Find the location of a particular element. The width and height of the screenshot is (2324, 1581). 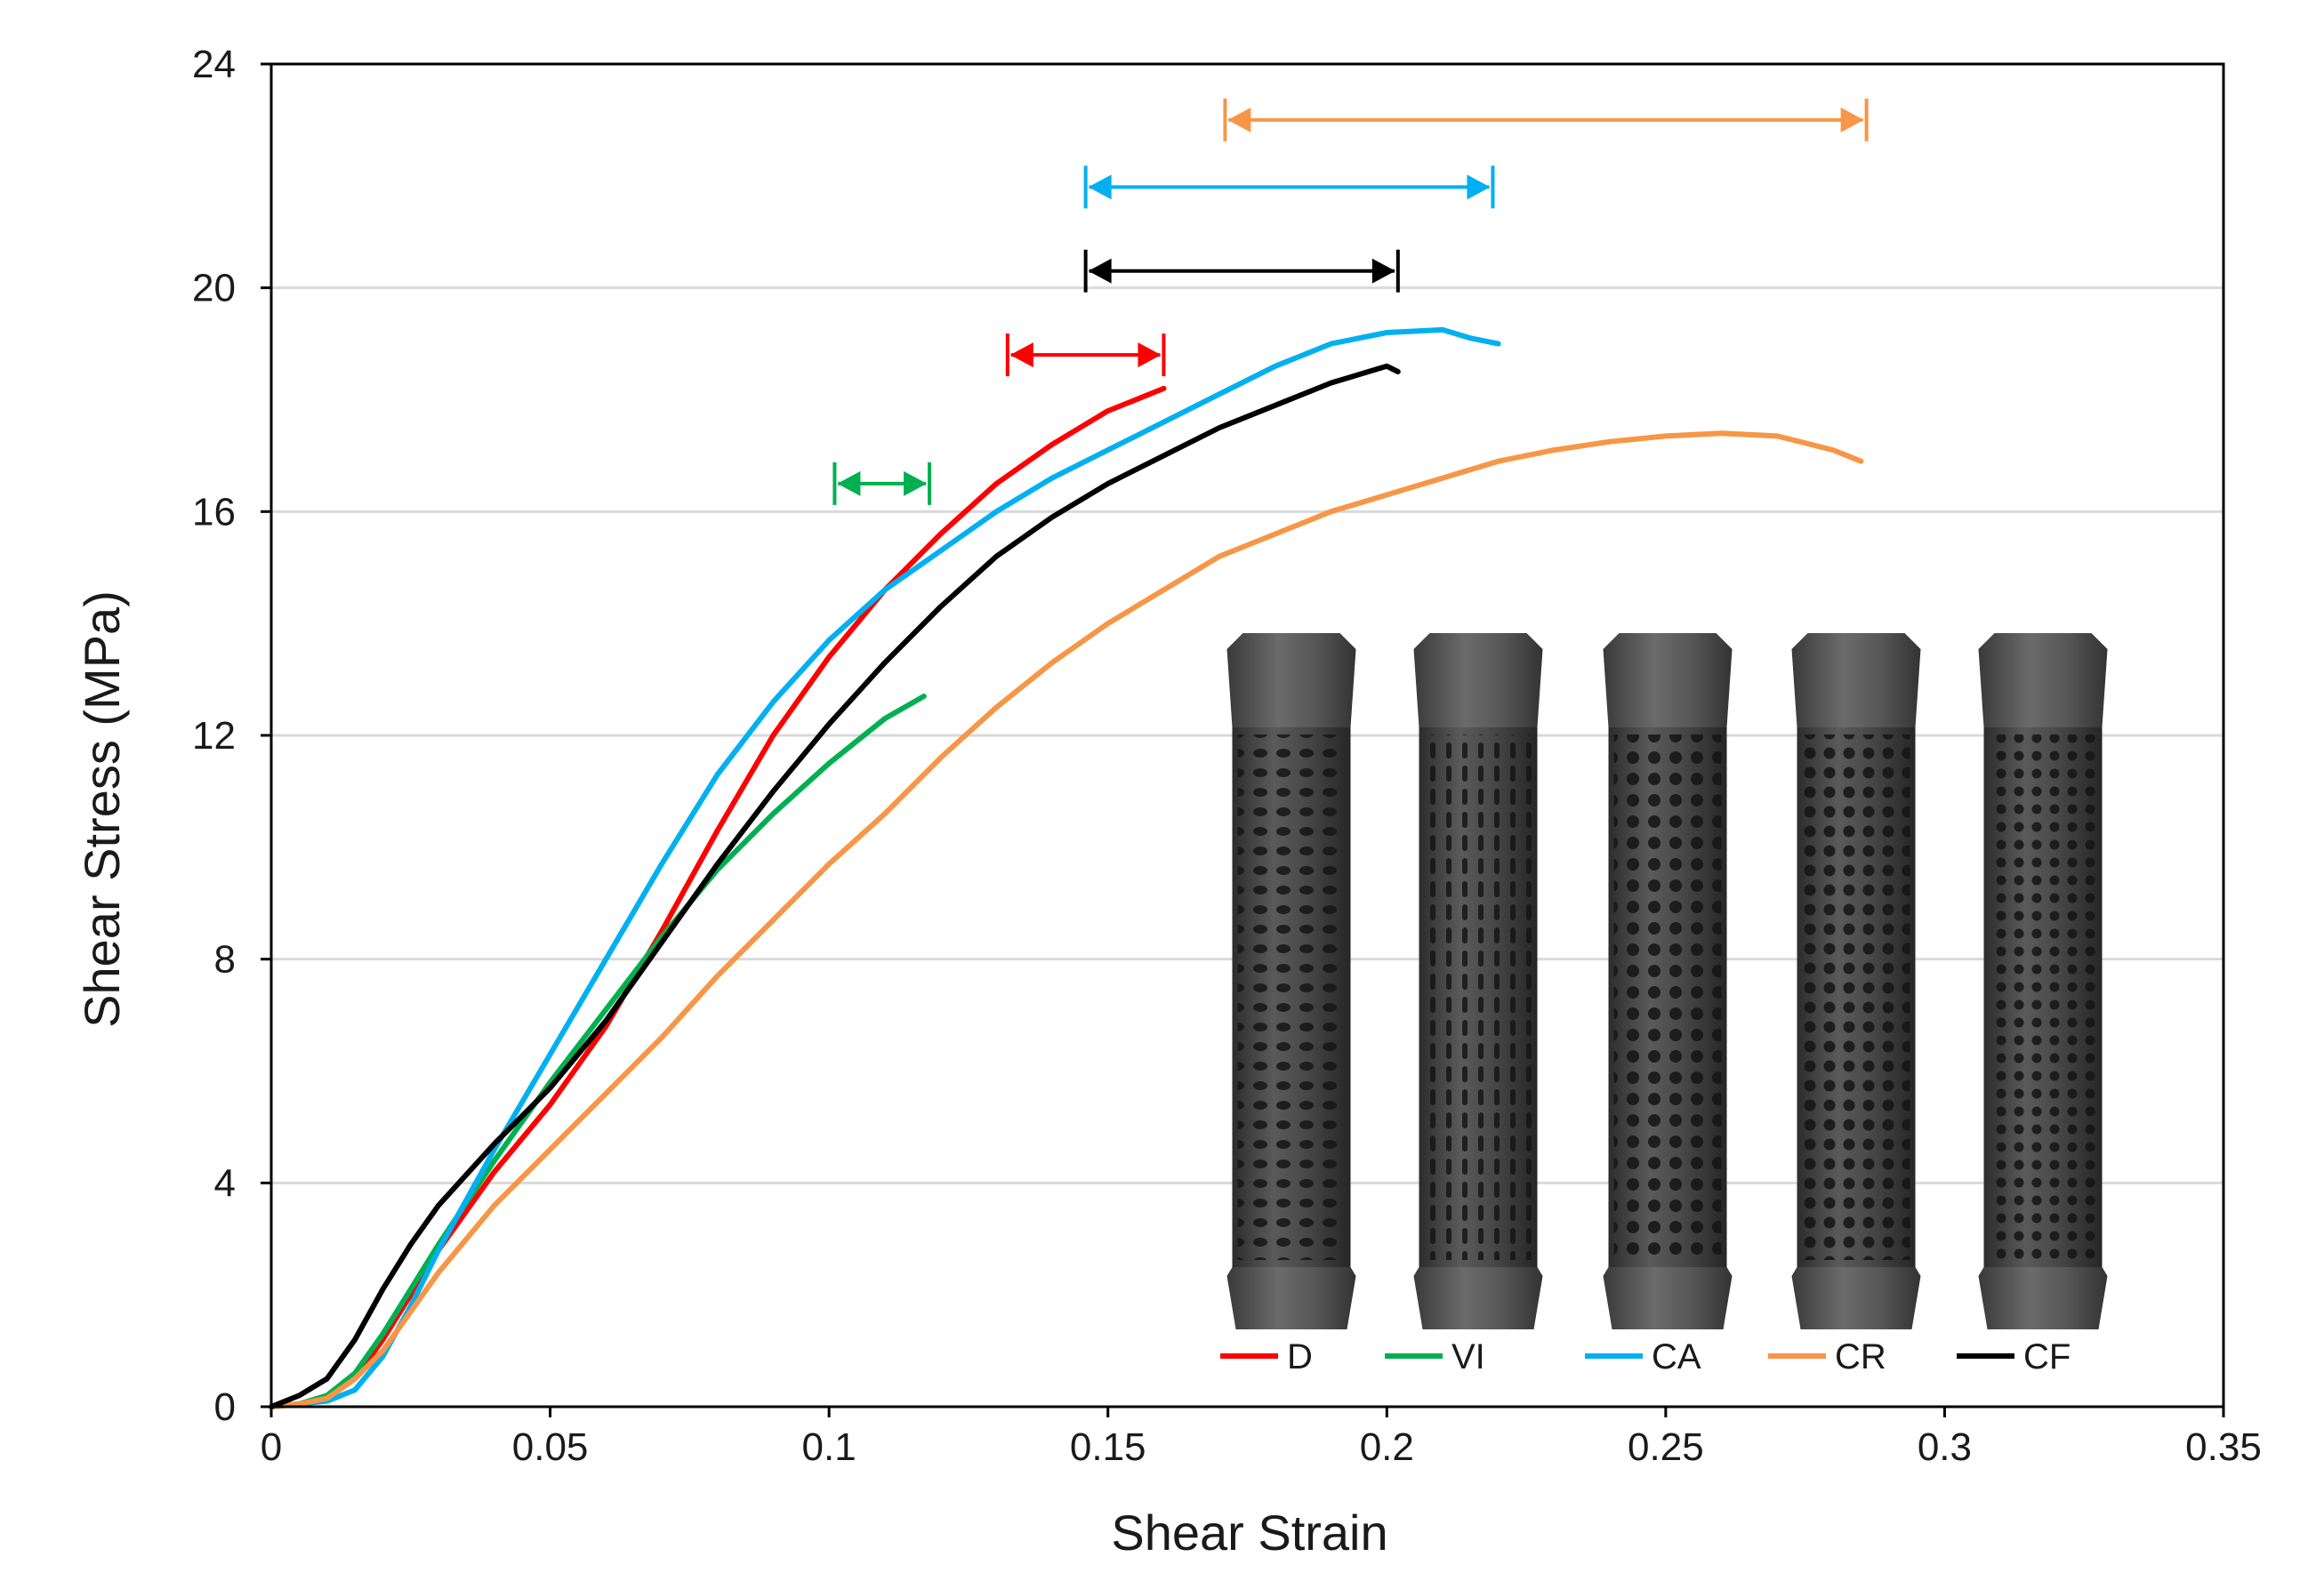

range-arrow-cr is located at coordinates (1546, 119).